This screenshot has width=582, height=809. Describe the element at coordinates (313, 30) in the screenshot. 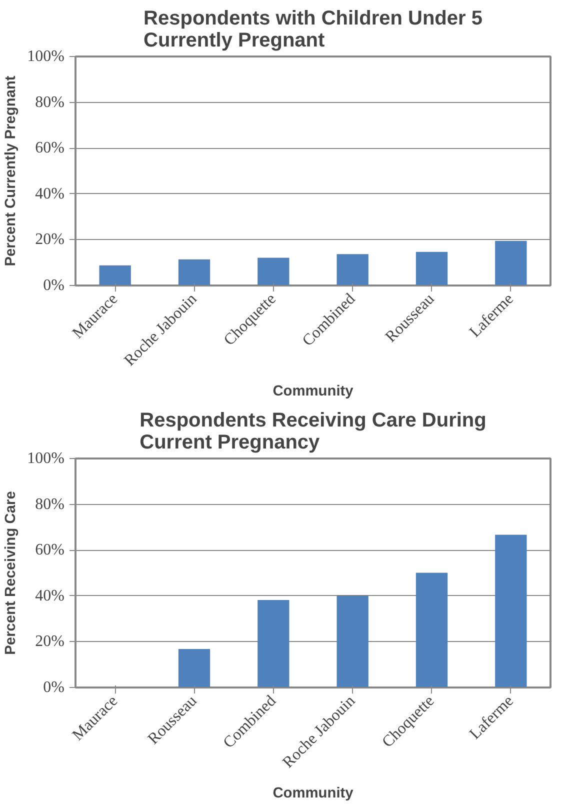

I see `chart-title: Respondents with Children Under 5 Currently Pregnant` at that location.